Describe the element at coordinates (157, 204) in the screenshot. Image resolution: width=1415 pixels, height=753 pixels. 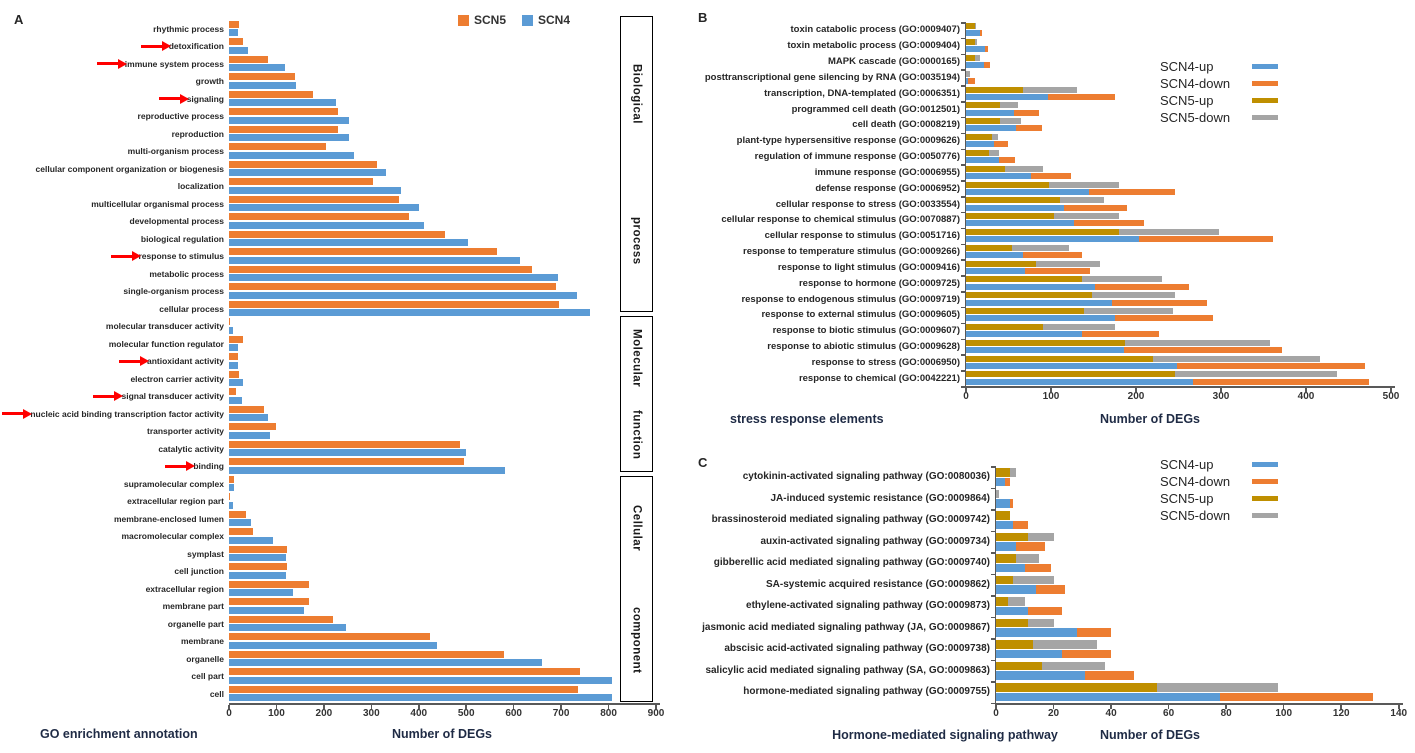
I see `category-label: multicellular organismal process` at that location.